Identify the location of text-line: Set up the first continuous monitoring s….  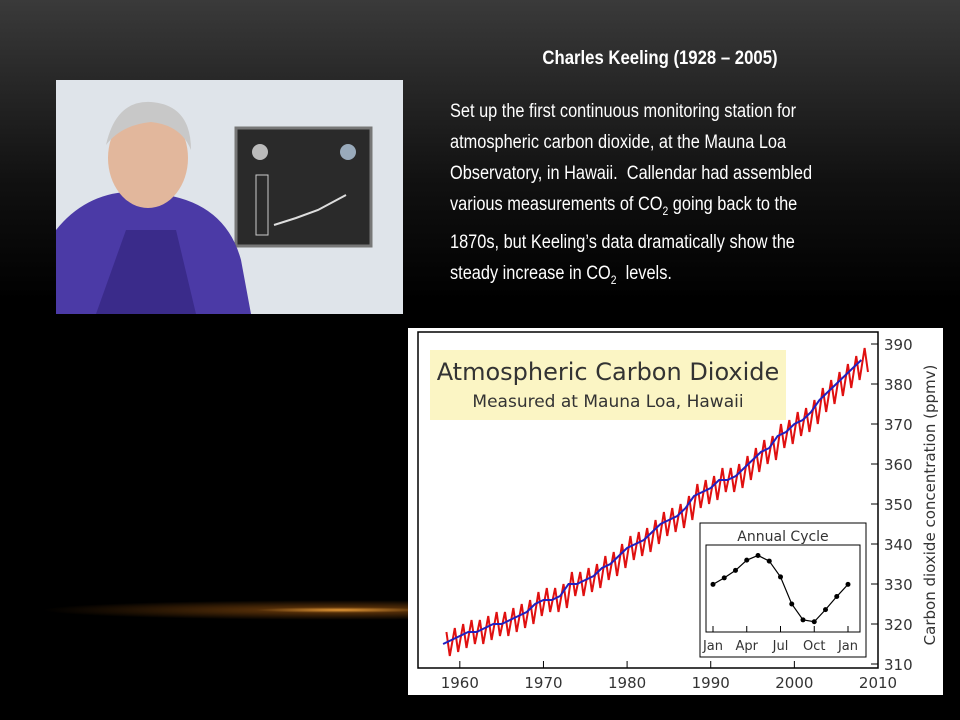
(631, 111).